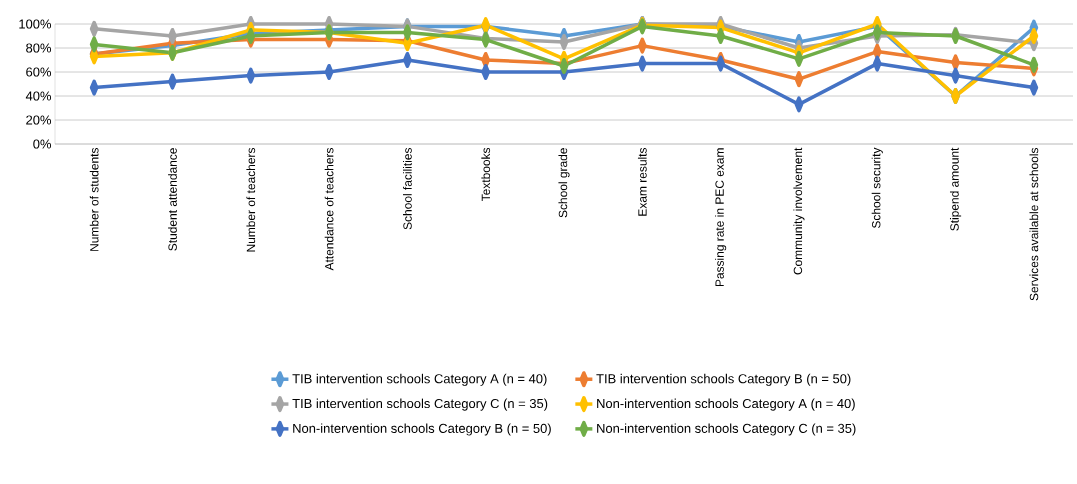 The height and width of the screenshot is (484, 1077). What do you see at coordinates (329, 209) in the screenshot?
I see `x-tick-label: Attendance of teachers` at bounding box center [329, 209].